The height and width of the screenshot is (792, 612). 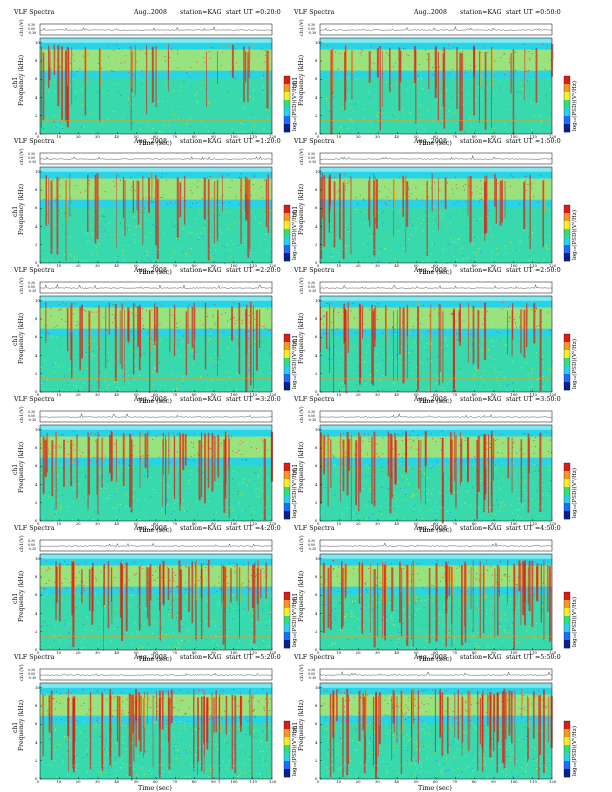 I want to click on panel-station: station=KAG, so click(x=201, y=141).